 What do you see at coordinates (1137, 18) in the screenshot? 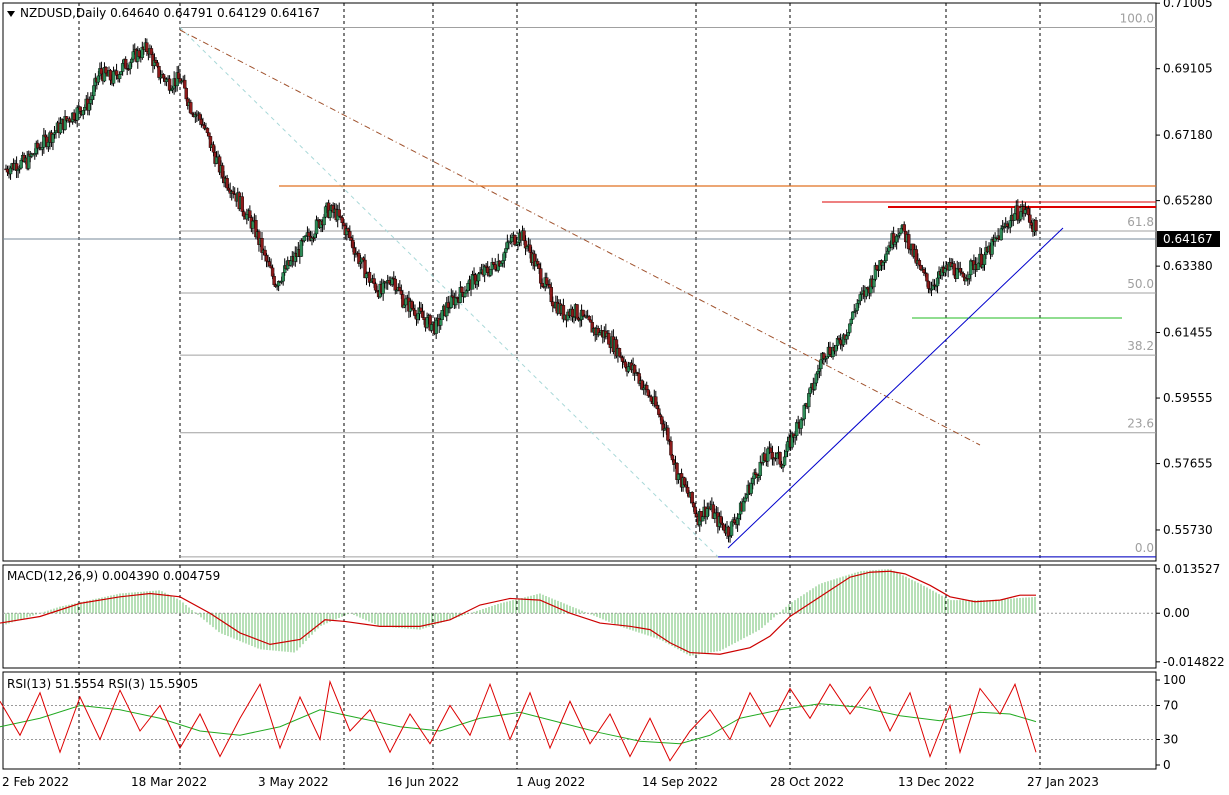
I see `fib-level-label: 100.0` at bounding box center [1137, 18].